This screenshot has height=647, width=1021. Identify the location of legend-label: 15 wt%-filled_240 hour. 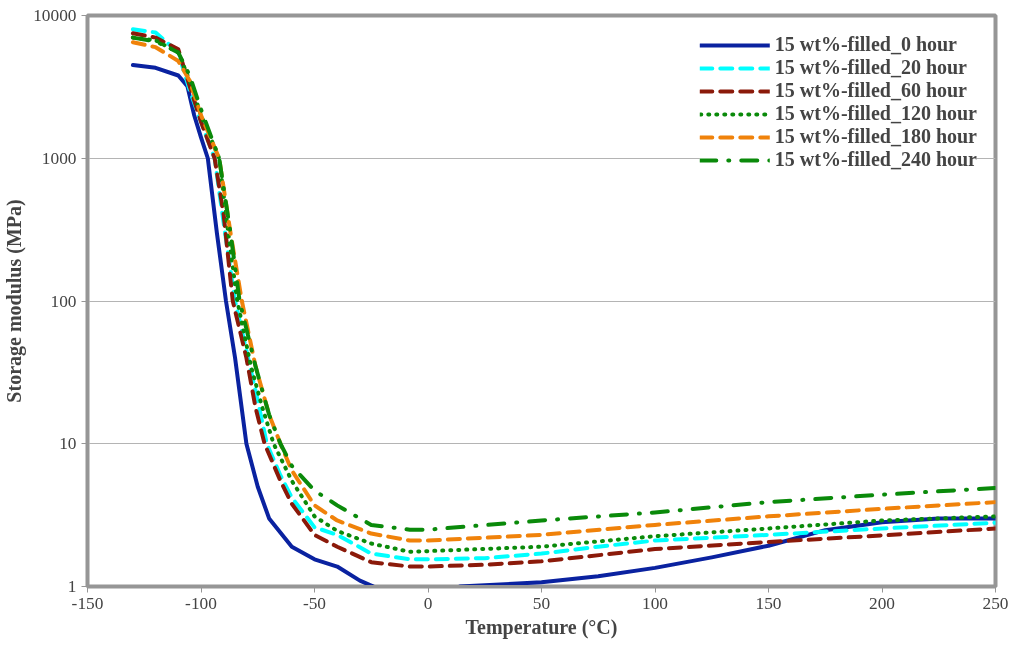
(875, 159).